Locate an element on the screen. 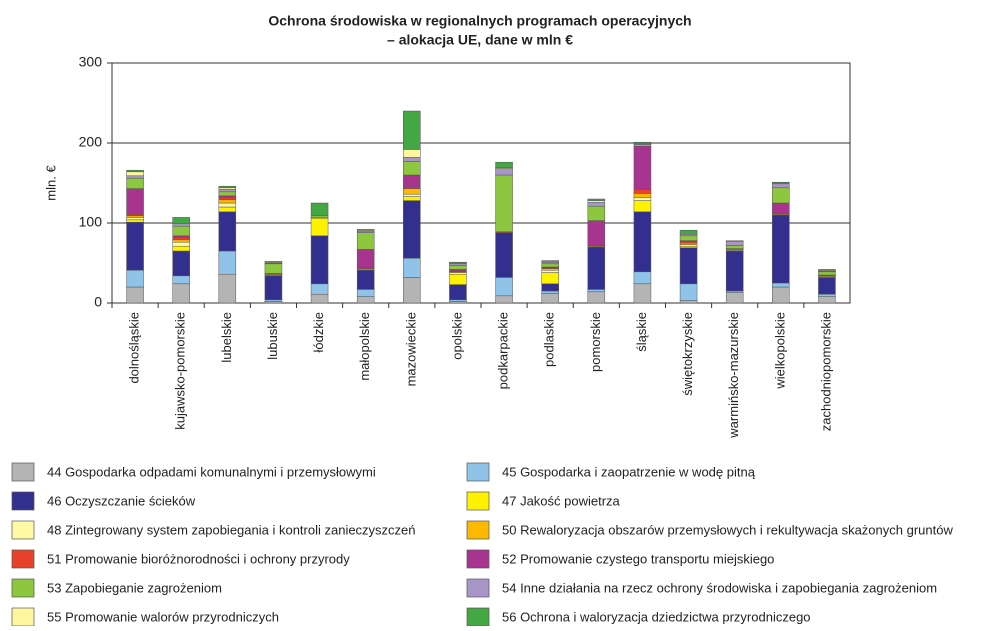 Image resolution: width=982 pixels, height=631 pixels. y-tick-label: 300 is located at coordinates (91, 62).